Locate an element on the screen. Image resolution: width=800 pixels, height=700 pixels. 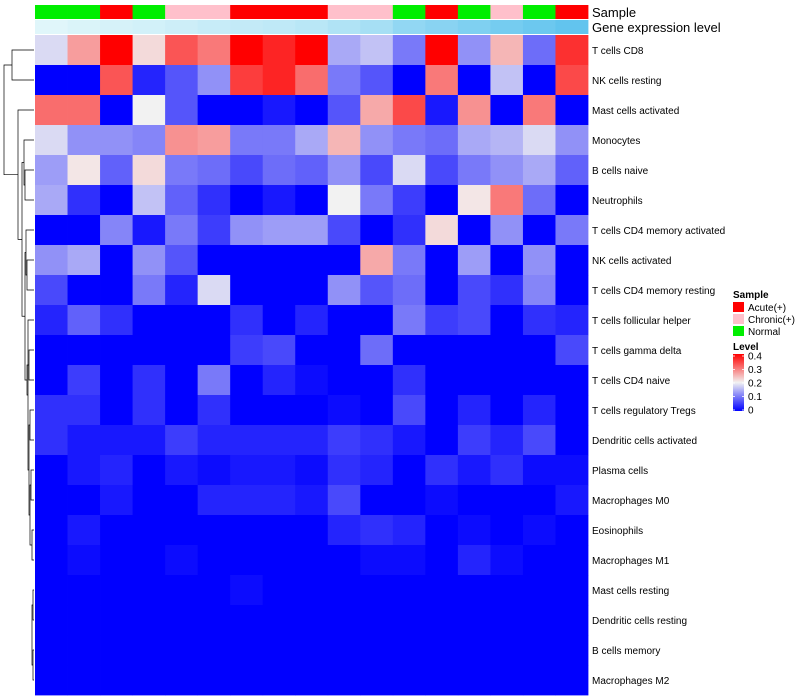
row-label: T cells CD8 is located at coordinates (618, 51).